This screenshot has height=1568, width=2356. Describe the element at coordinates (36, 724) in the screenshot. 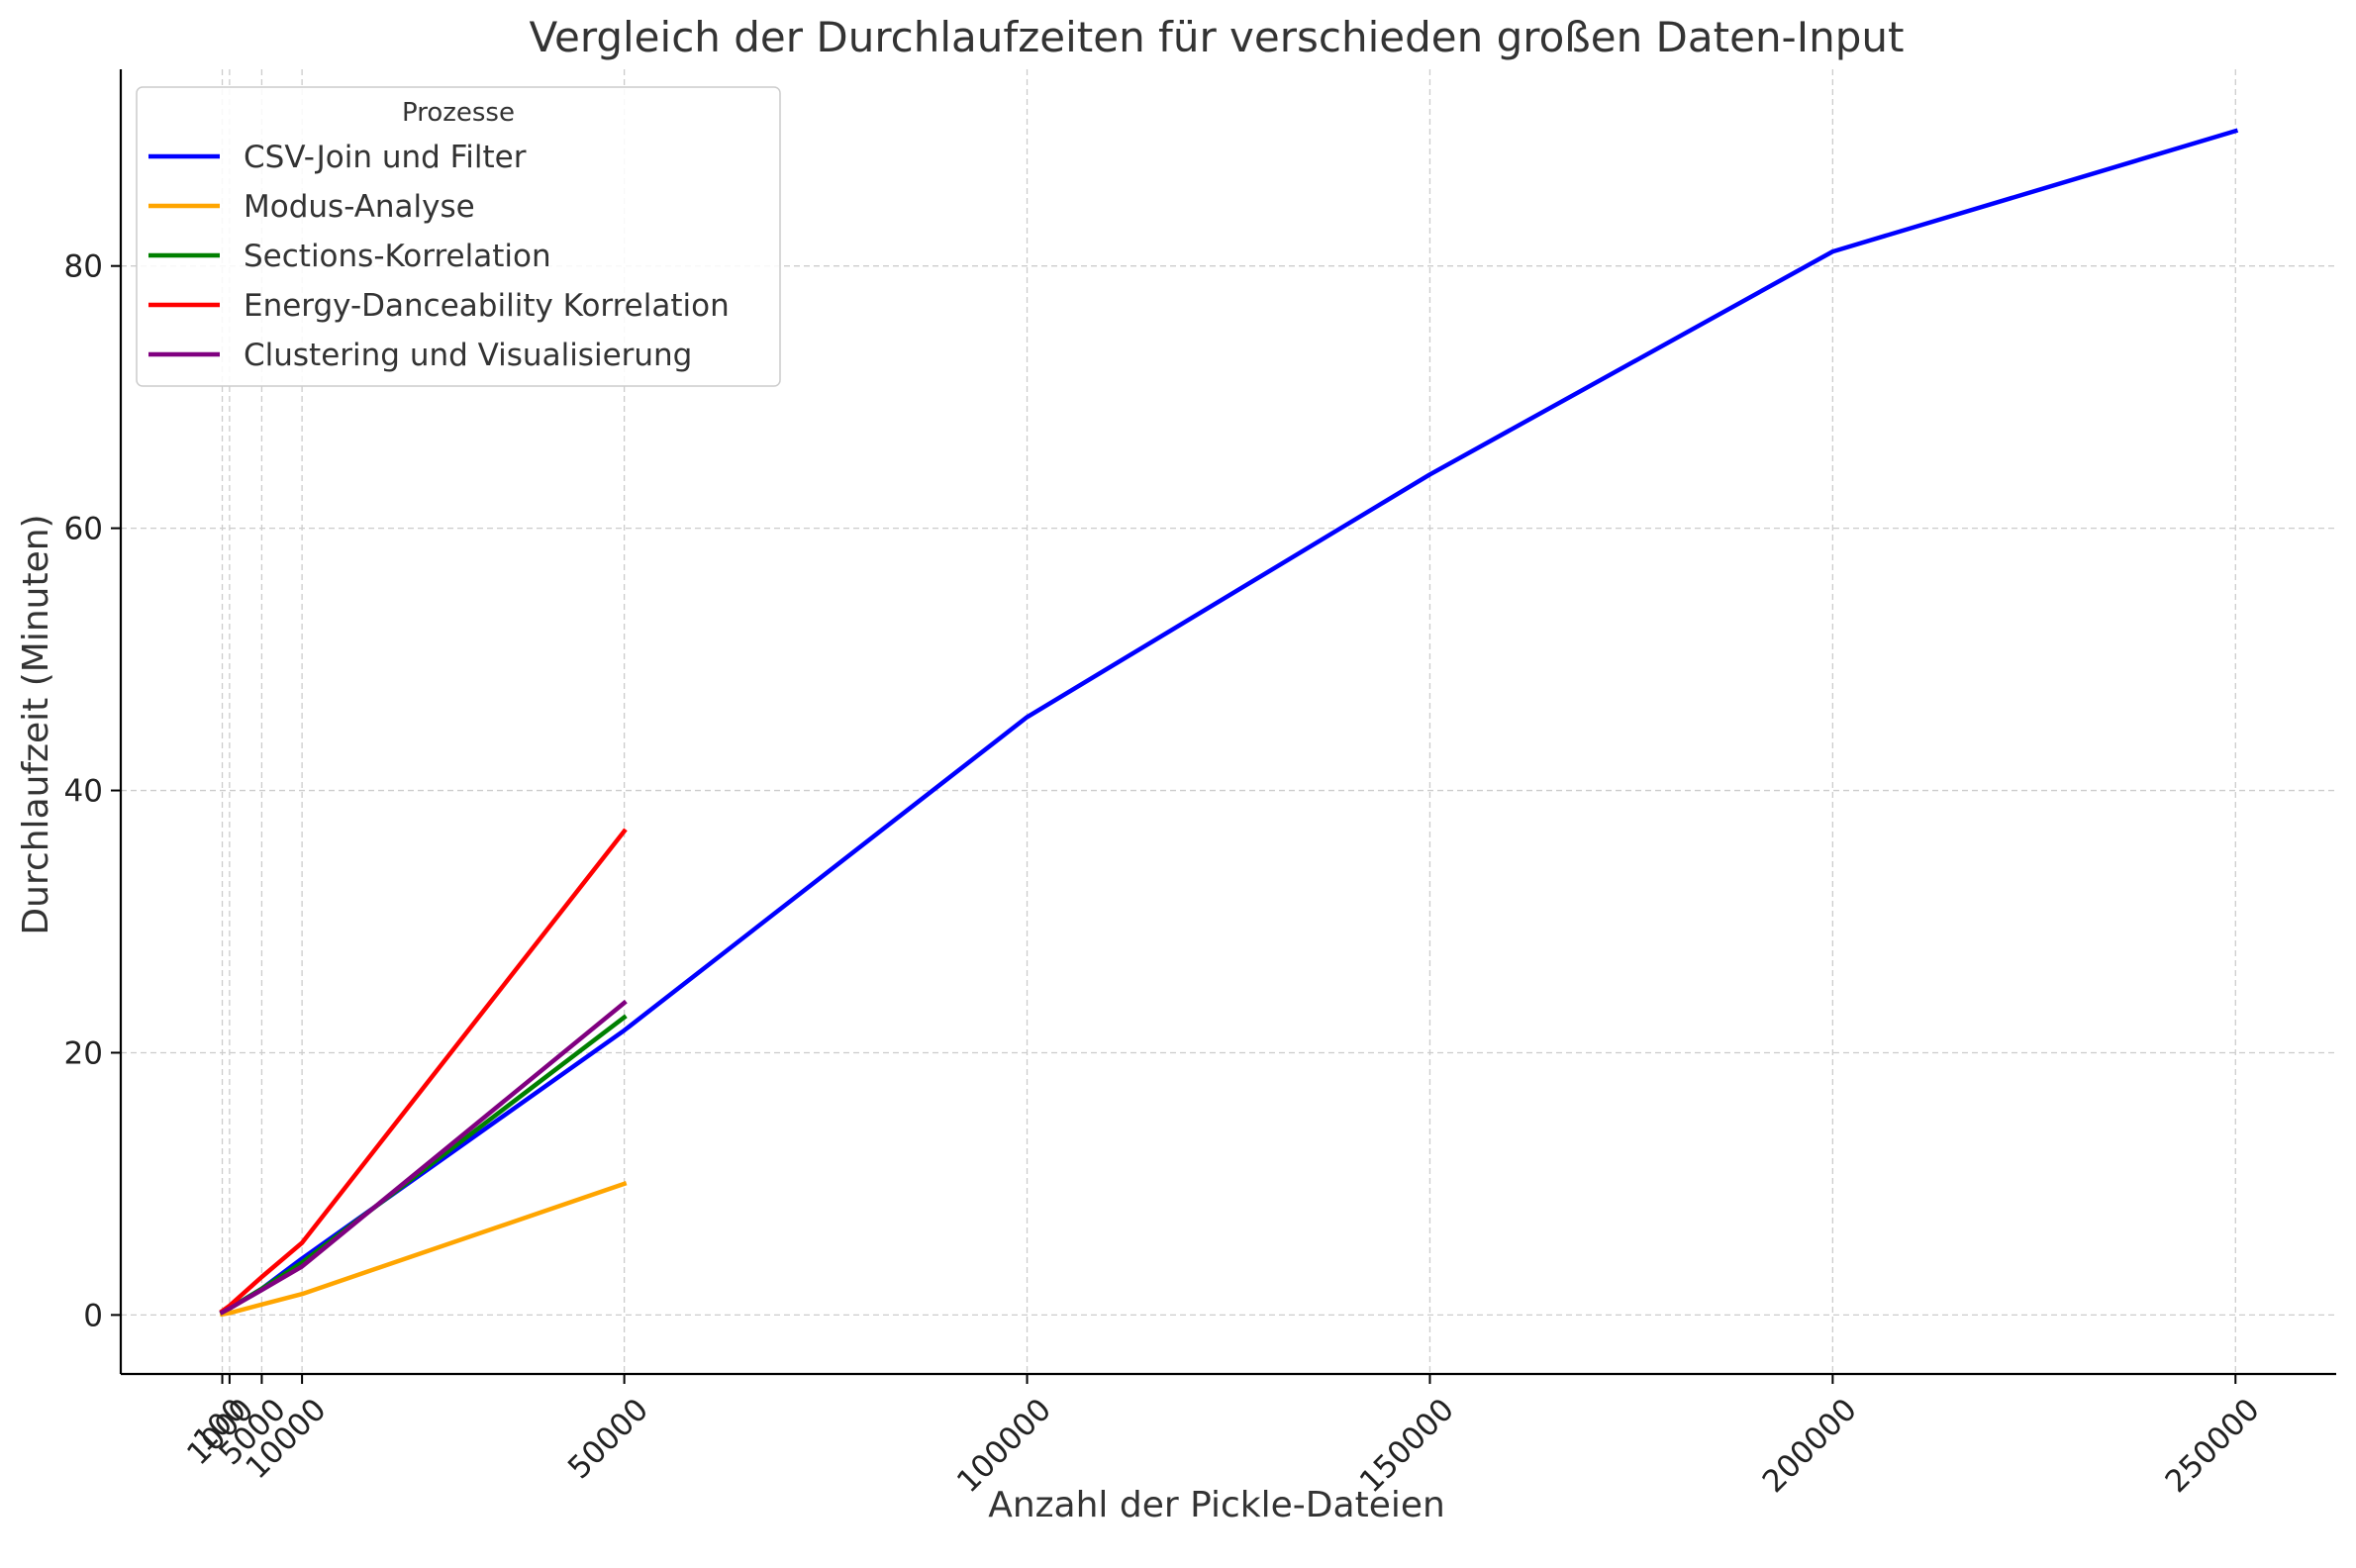

I see `y-axis-title: Durchlaufzeit (Minuten)` at that location.